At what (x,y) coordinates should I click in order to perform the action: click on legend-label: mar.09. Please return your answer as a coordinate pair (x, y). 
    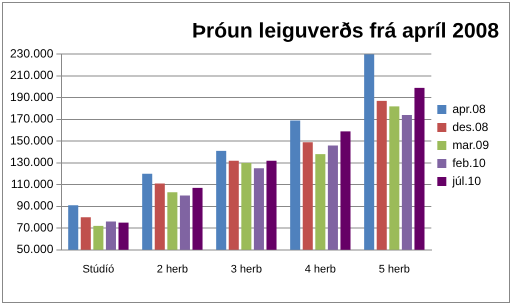
    Looking at the image, I should click on (471, 145).